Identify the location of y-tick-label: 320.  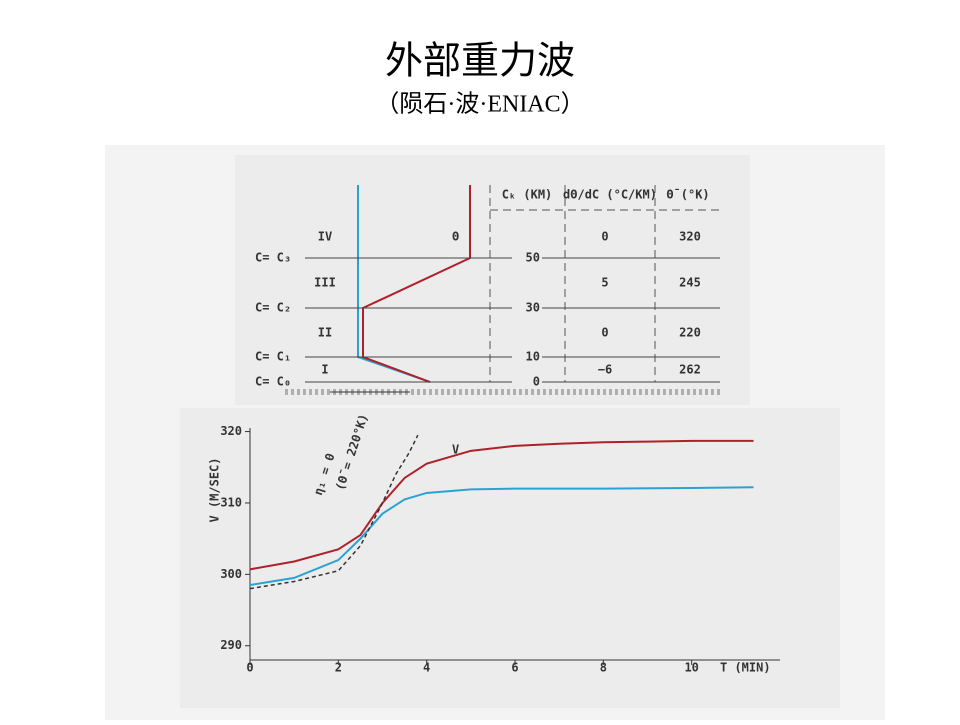
(231, 431).